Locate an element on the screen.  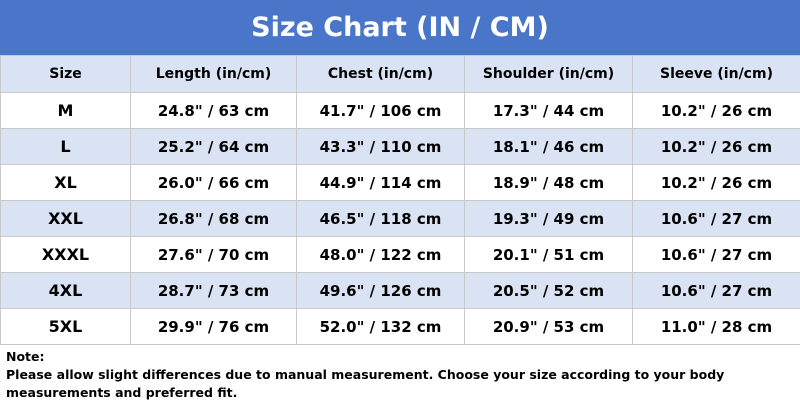
measure-cell: 25.2" / 64 cm is located at coordinates (214, 147).